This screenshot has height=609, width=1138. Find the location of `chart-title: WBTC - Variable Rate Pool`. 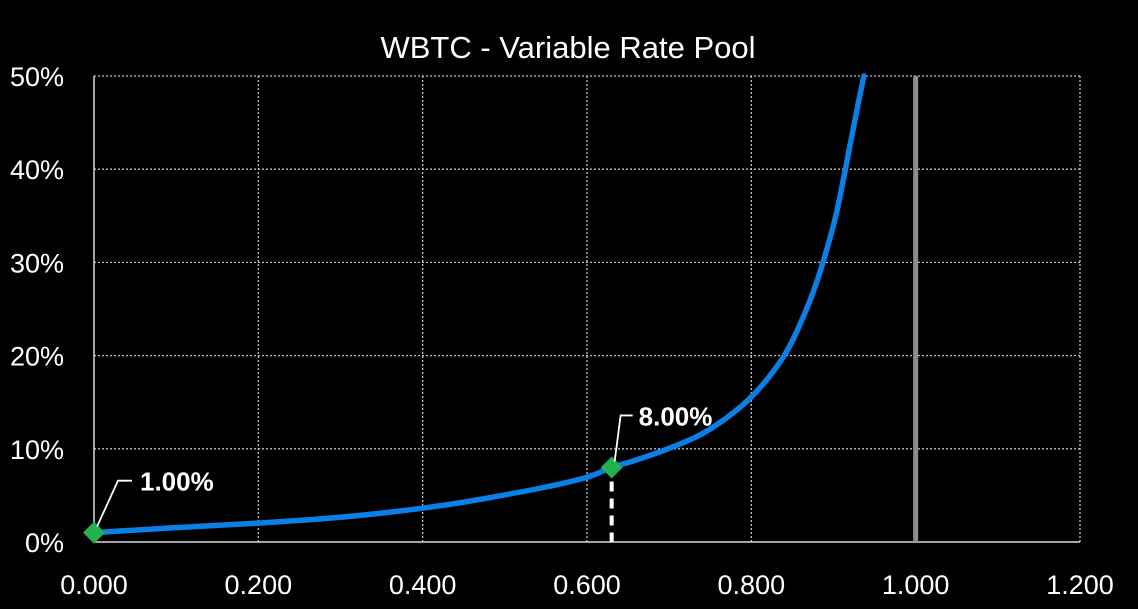

chart-title: WBTC - Variable Rate Pool is located at coordinates (568, 47).